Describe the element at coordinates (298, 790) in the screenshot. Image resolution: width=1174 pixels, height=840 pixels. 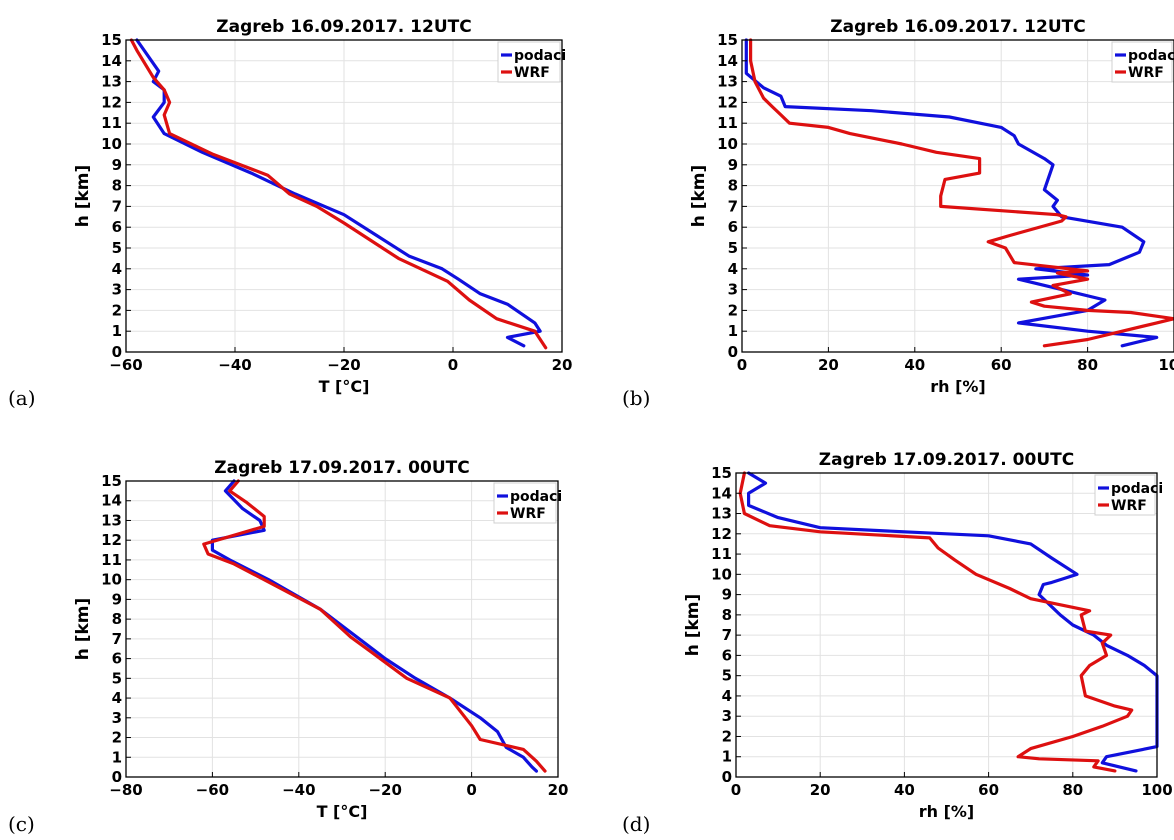
I see `x-tick-label: −40` at that location.